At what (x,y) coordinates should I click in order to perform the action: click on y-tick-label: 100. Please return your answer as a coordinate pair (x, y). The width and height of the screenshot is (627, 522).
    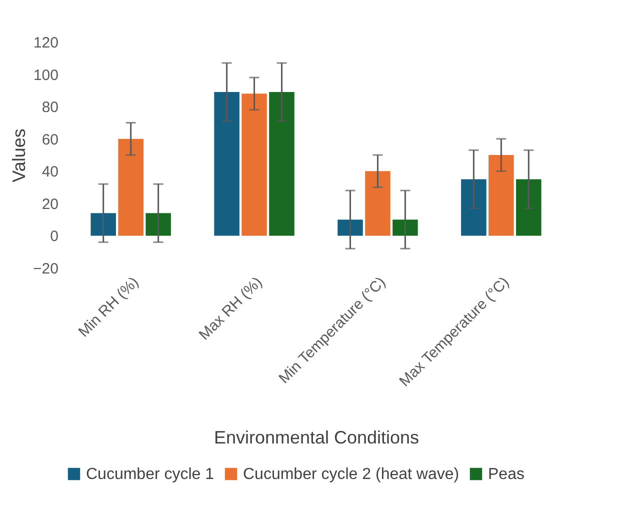
    Looking at the image, I should click on (45, 75).